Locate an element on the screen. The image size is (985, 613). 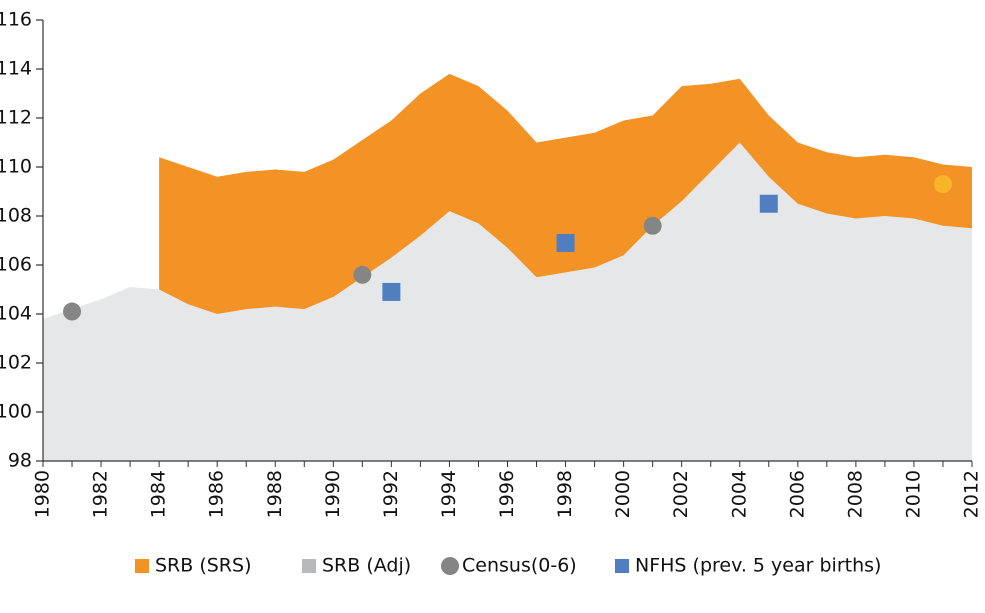
y-tick-label: 98 is located at coordinates (20, 461).